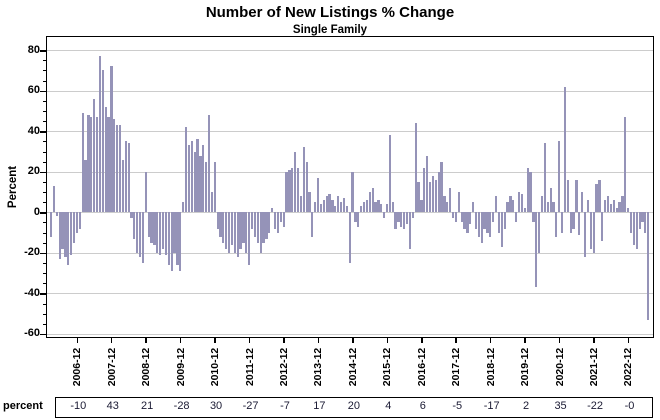  Describe the element at coordinates (525, 367) in the screenshot. I see `x-tick-label: 2019-12` at that location.